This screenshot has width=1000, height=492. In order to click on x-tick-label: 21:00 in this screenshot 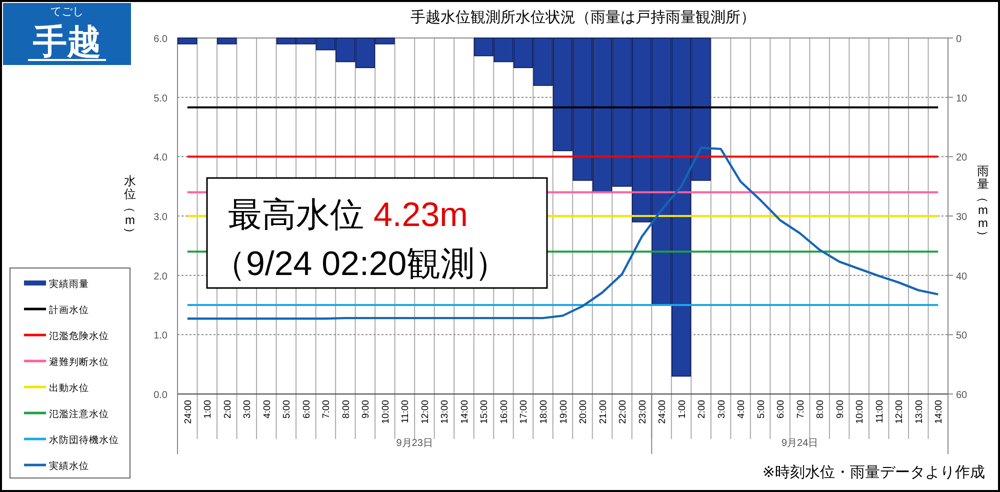, I will do `click(603, 412)`.